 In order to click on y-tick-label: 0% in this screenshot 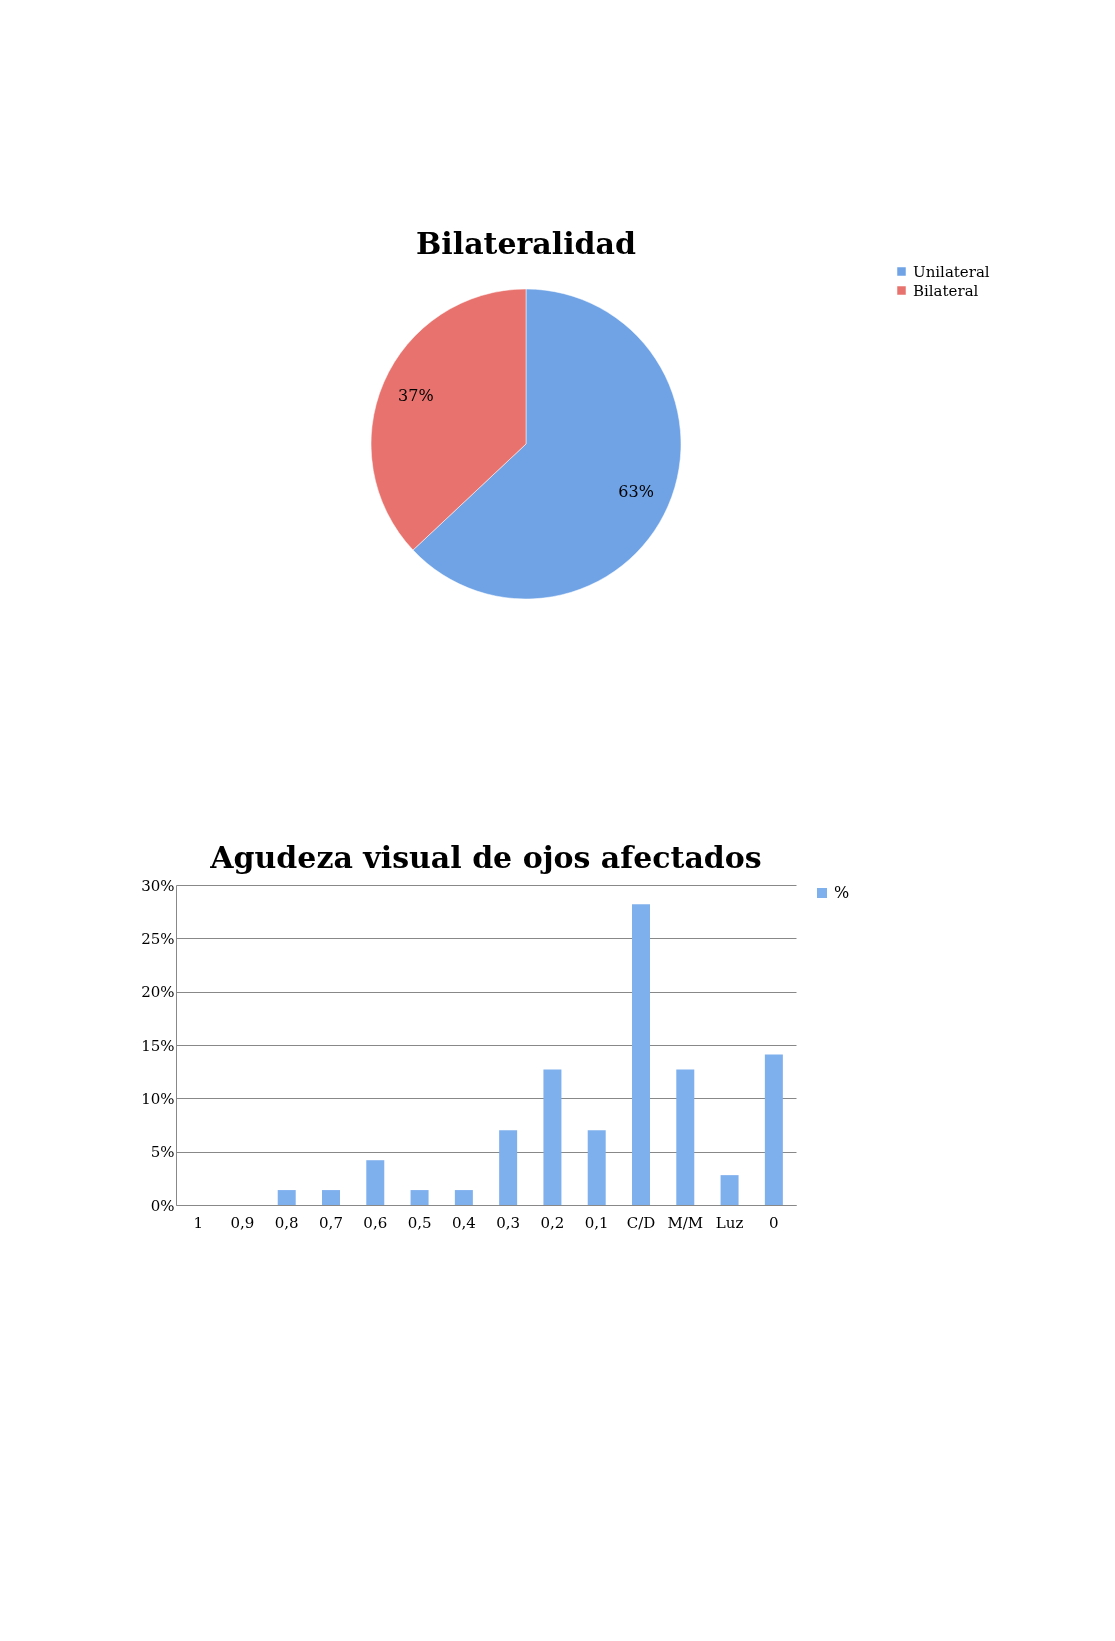, I will do `click(162, 1205)`.